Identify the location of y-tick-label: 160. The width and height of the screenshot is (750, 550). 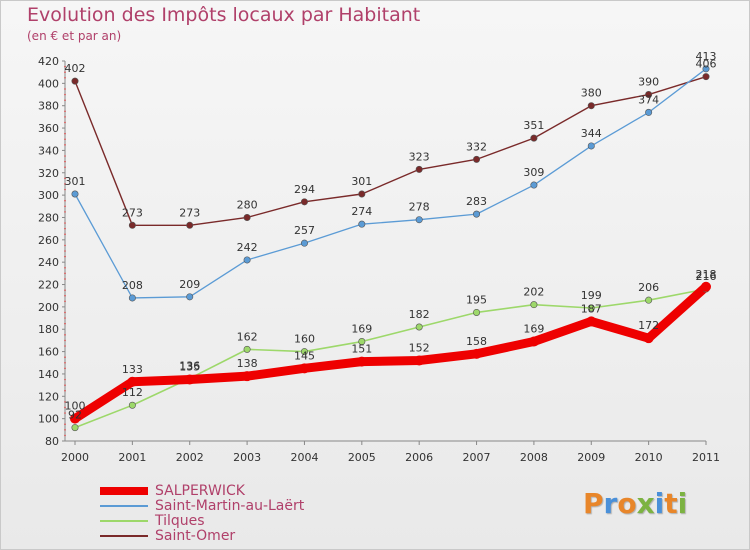
(48, 352).